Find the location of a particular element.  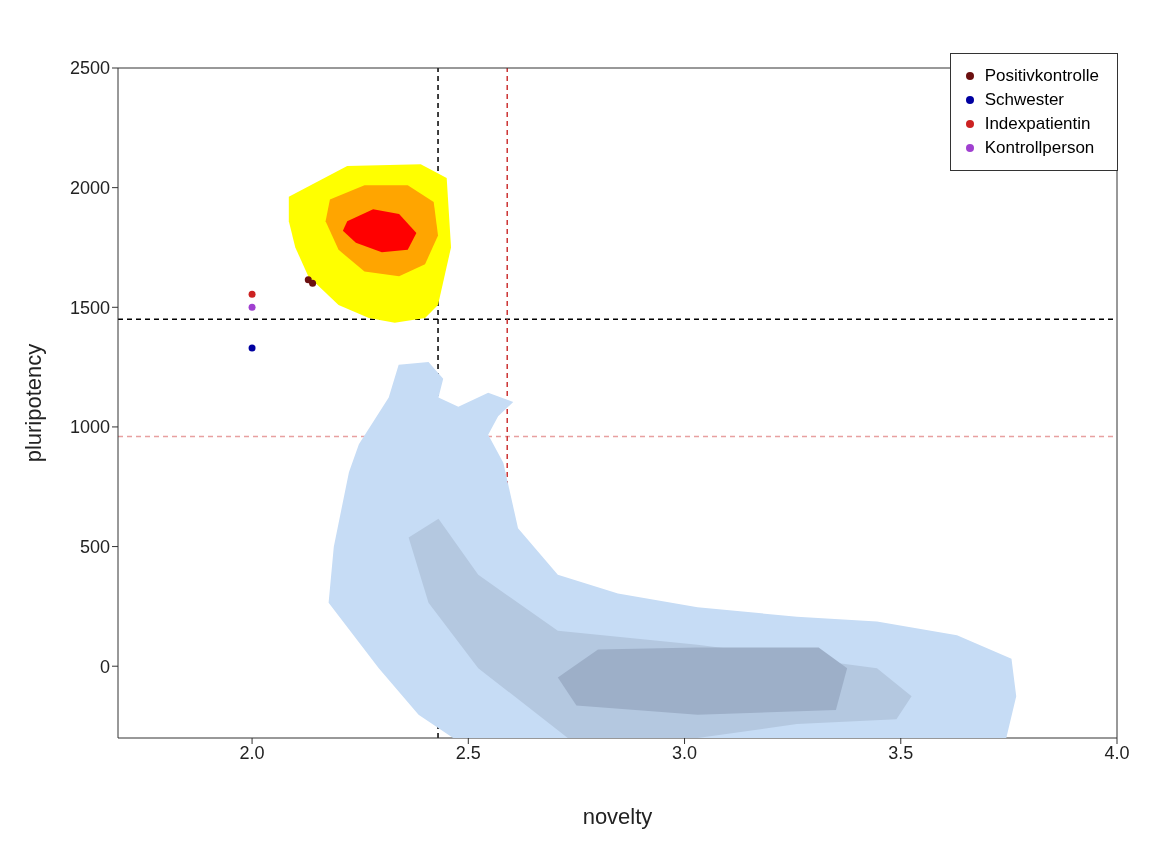

y-tick-label: 2000 is located at coordinates (89, 188).